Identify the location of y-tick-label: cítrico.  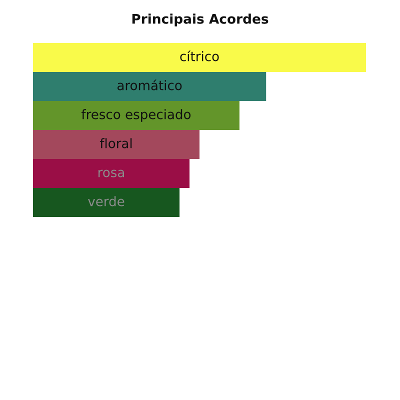
(199, 56).